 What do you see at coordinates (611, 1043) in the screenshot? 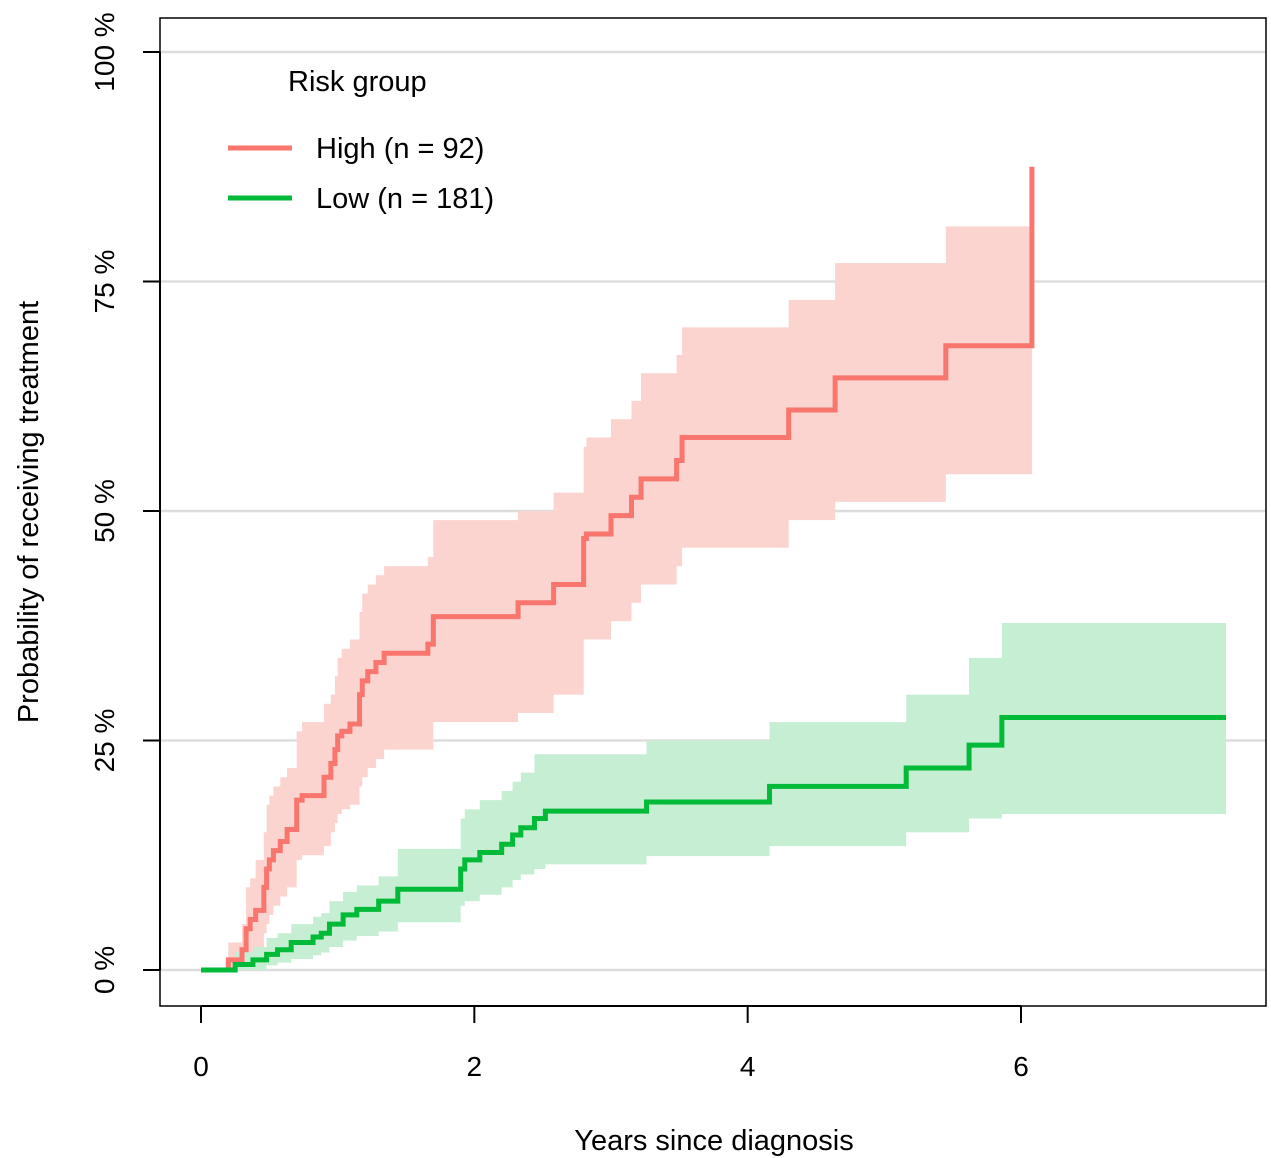
I see `x-axis: 0 2 4 6` at bounding box center [611, 1043].